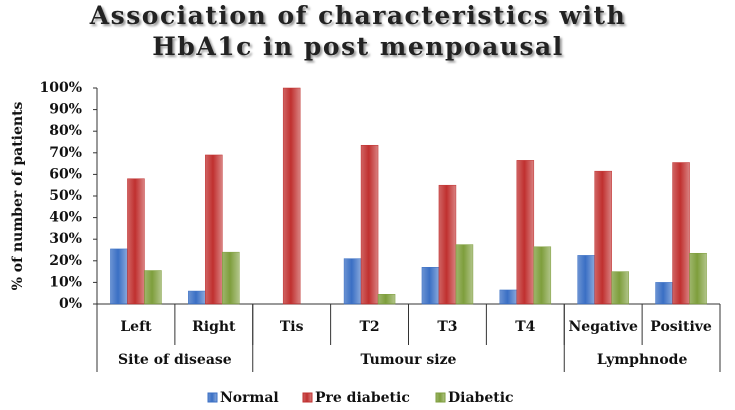 The width and height of the screenshot is (735, 410). What do you see at coordinates (249, 398) in the screenshot?
I see `legend-label: Normal` at bounding box center [249, 398].